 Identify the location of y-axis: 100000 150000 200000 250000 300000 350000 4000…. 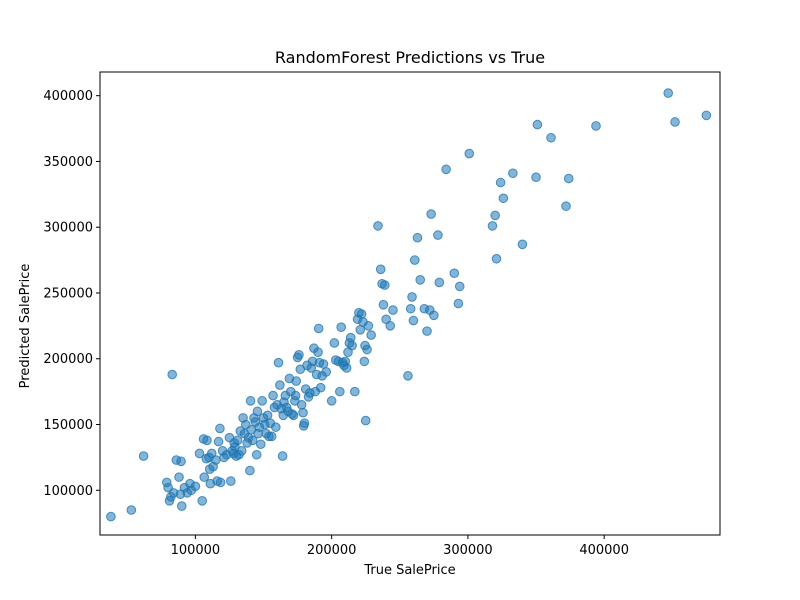
(71, 294).